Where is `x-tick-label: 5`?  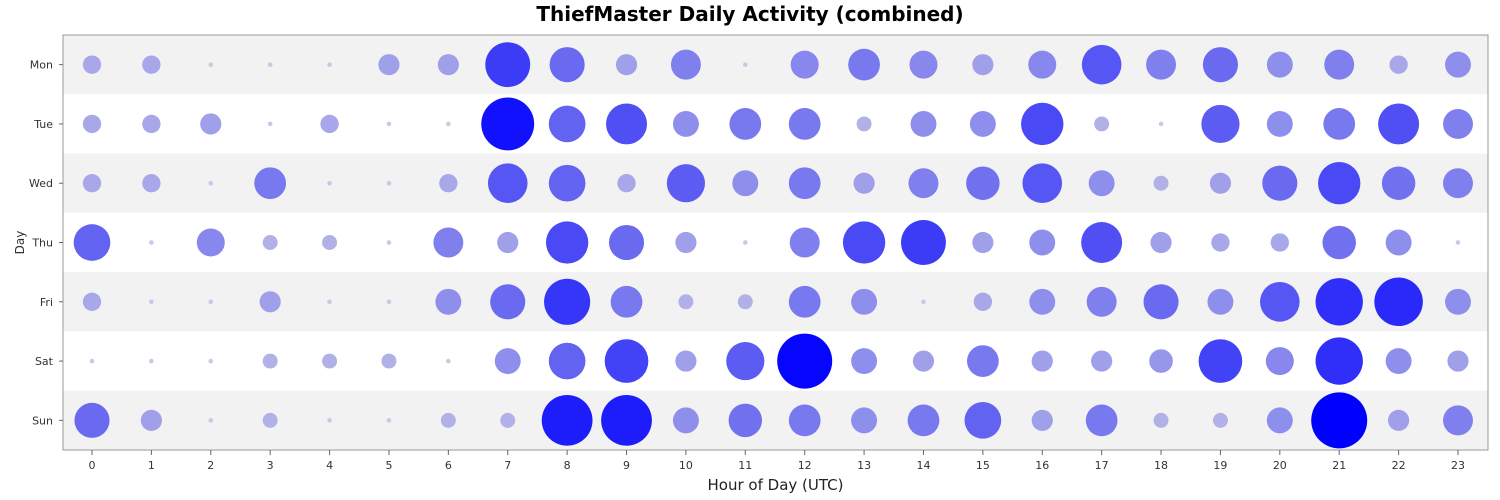
x-tick-label: 5 is located at coordinates (388, 465).